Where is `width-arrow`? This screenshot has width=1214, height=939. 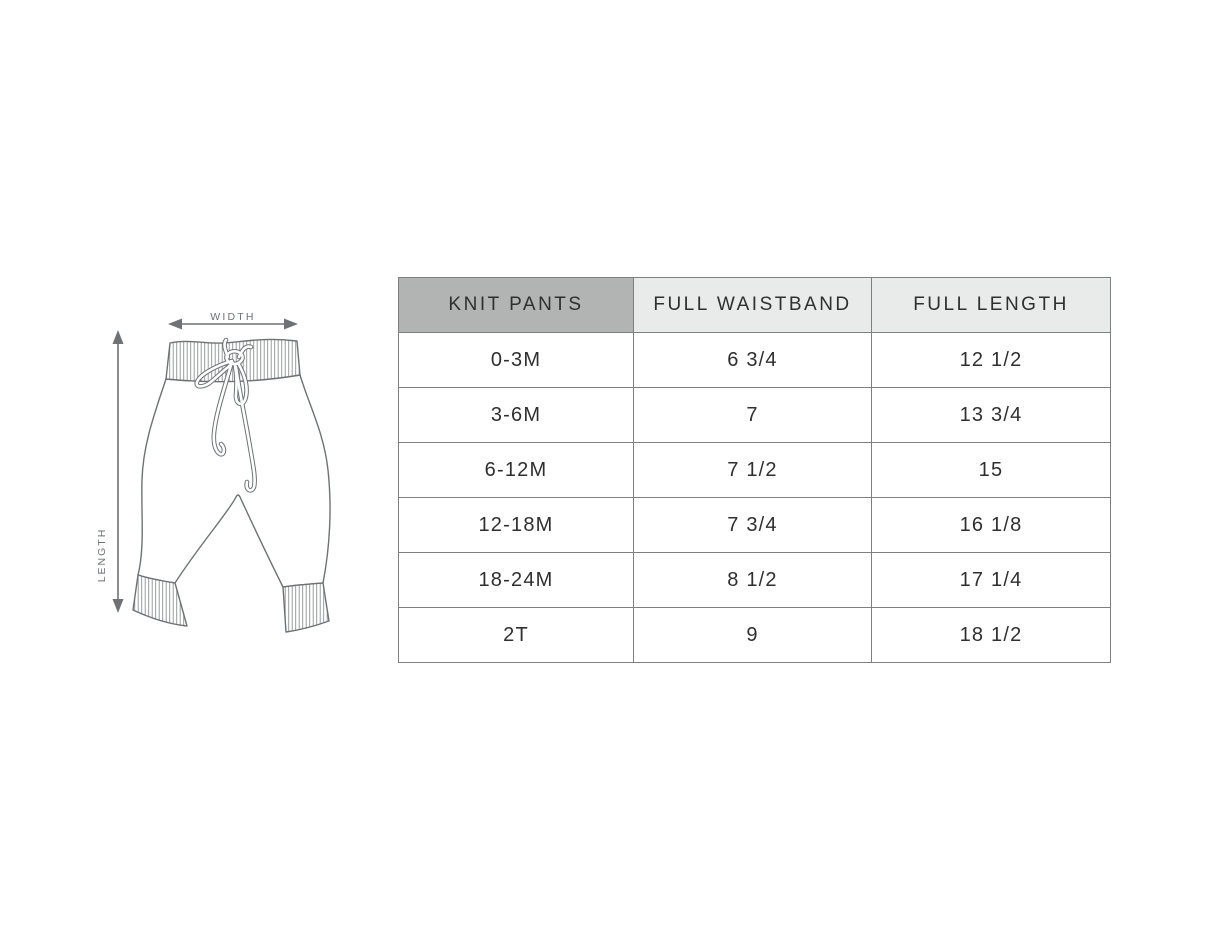 width-arrow is located at coordinates (233, 324).